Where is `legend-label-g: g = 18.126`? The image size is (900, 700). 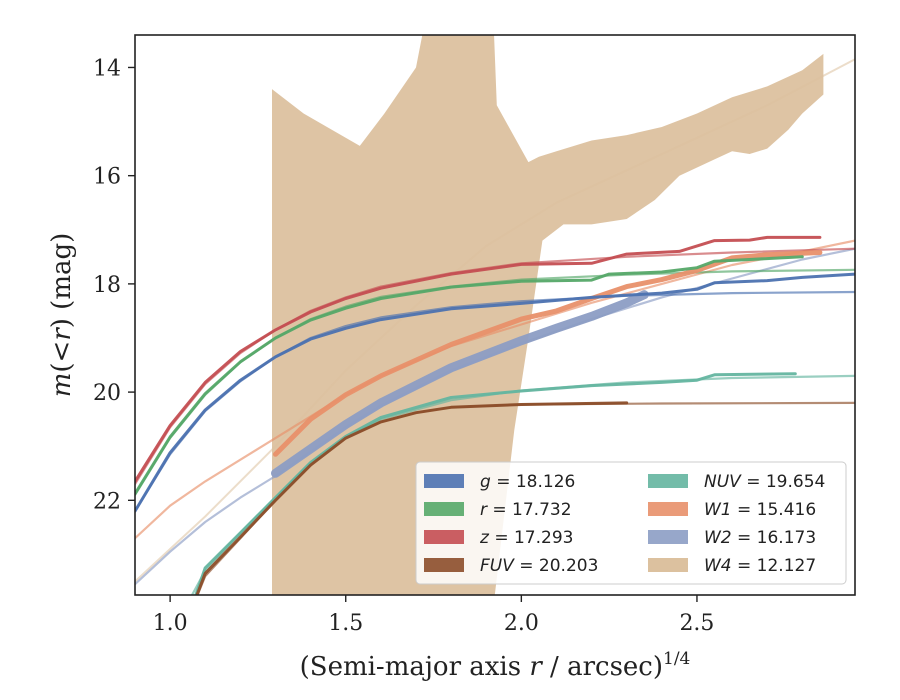 legend-label-g: g = 18.126 is located at coordinates (527, 482).